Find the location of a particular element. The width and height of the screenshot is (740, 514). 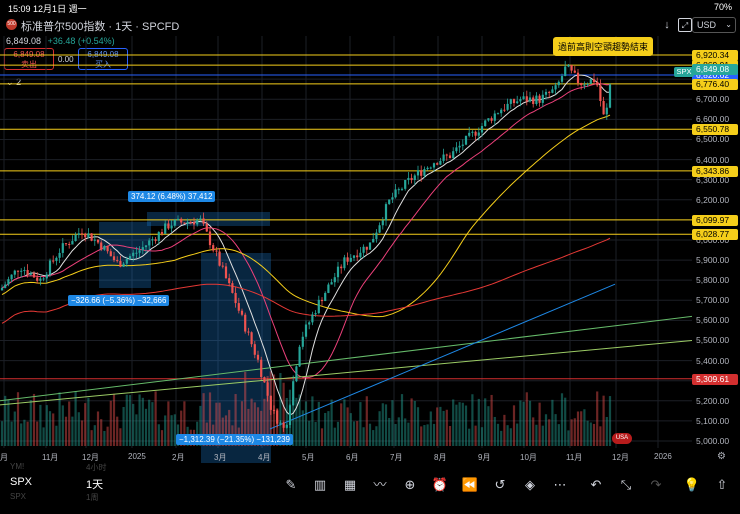

moving-average-line is located at coordinates (306, 280).